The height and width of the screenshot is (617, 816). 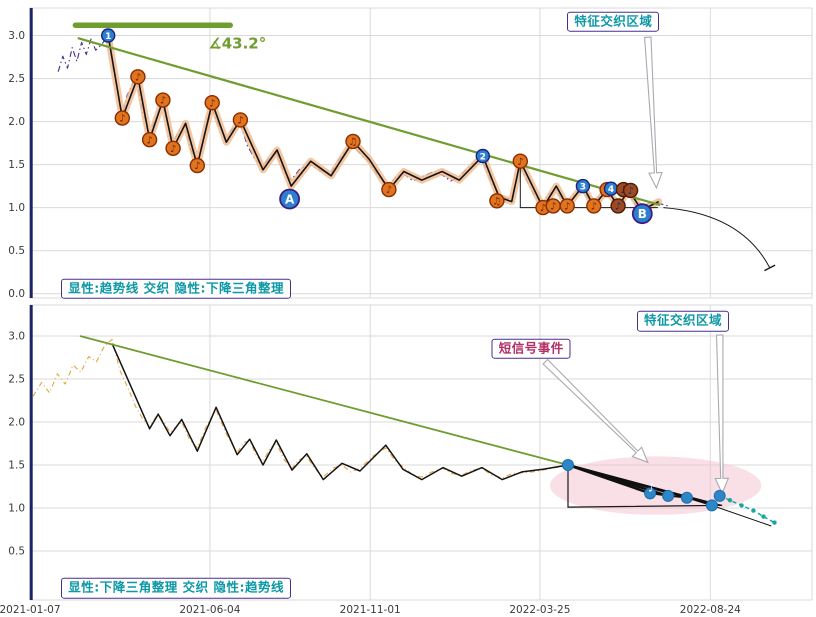 I want to click on trend-line, so click(x=324, y=400).